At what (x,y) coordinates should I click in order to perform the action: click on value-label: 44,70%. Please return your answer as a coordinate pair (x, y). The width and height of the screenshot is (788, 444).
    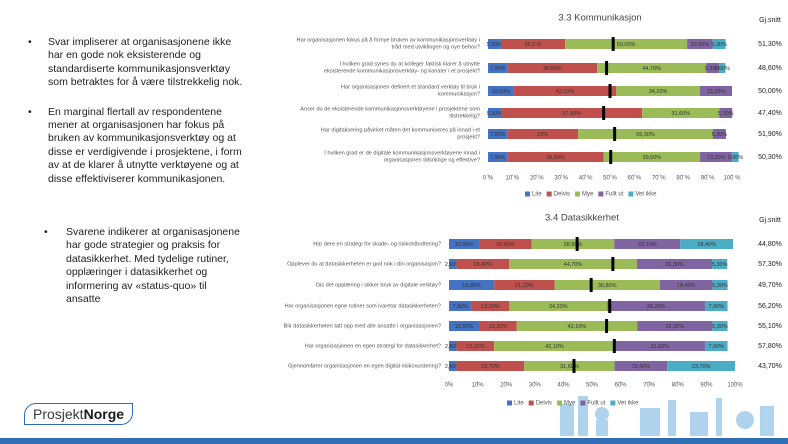
    Looking at the image, I should click on (651, 69).